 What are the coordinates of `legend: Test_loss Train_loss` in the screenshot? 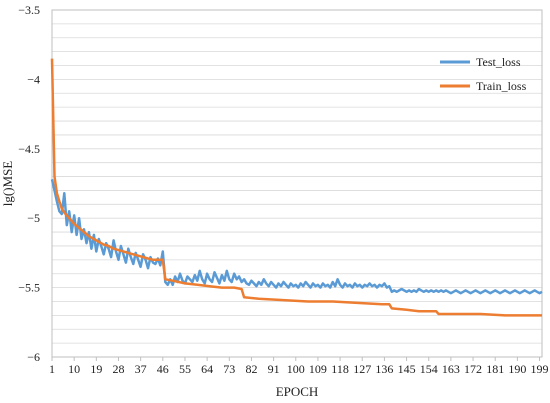 It's located at (483, 74).